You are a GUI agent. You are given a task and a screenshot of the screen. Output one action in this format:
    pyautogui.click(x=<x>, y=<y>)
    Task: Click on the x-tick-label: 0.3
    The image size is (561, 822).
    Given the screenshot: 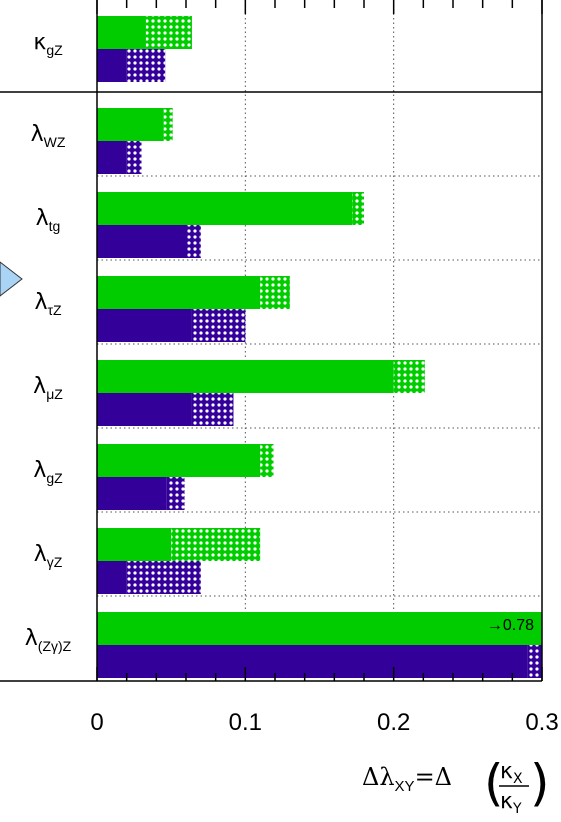 What is the action you would take?
    pyautogui.click(x=541, y=722)
    